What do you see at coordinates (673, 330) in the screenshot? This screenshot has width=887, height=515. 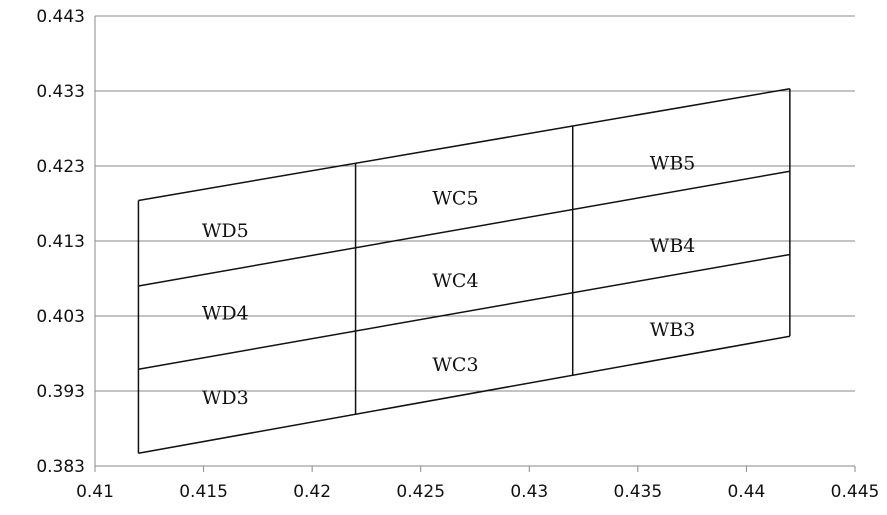 I see `region-label: WB3` at bounding box center [673, 330].